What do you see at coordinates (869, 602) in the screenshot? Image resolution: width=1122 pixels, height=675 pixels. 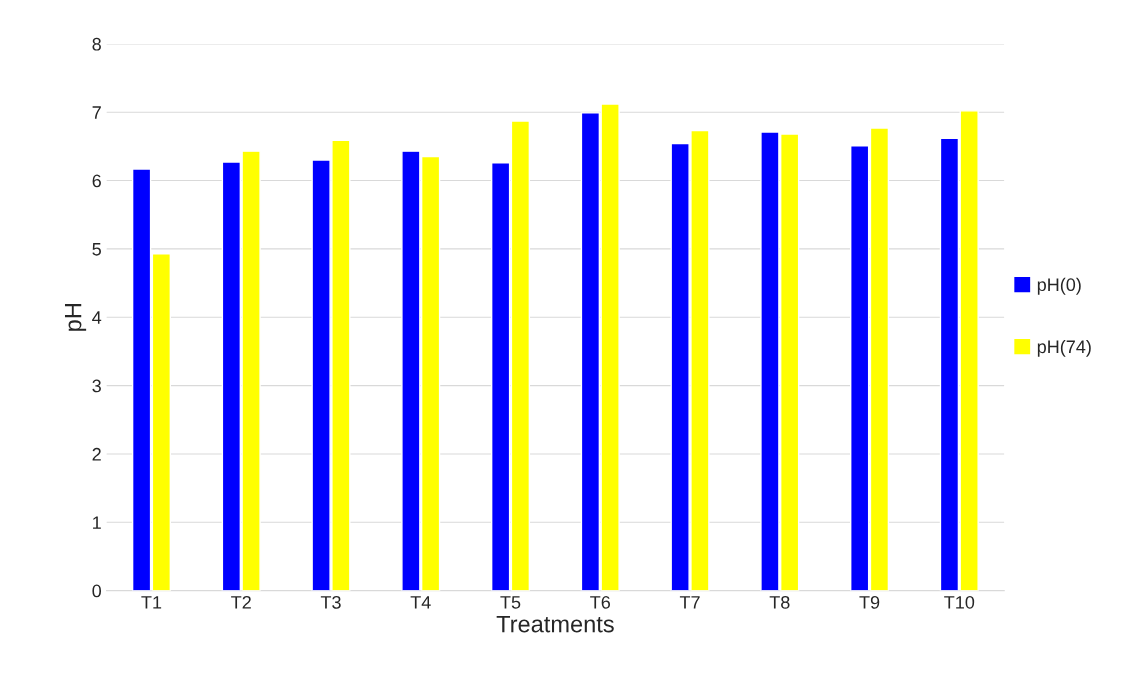 I see `x-tick-label: T9` at bounding box center [869, 602].